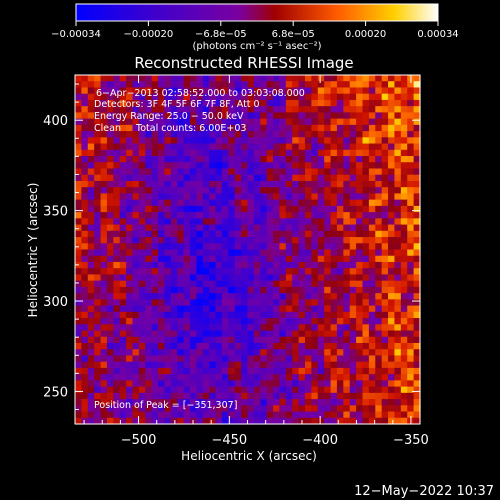 This screenshot has height=500, width=500. What do you see at coordinates (229, 440) in the screenshot?
I see `x-tick-label: −450` at bounding box center [229, 440].